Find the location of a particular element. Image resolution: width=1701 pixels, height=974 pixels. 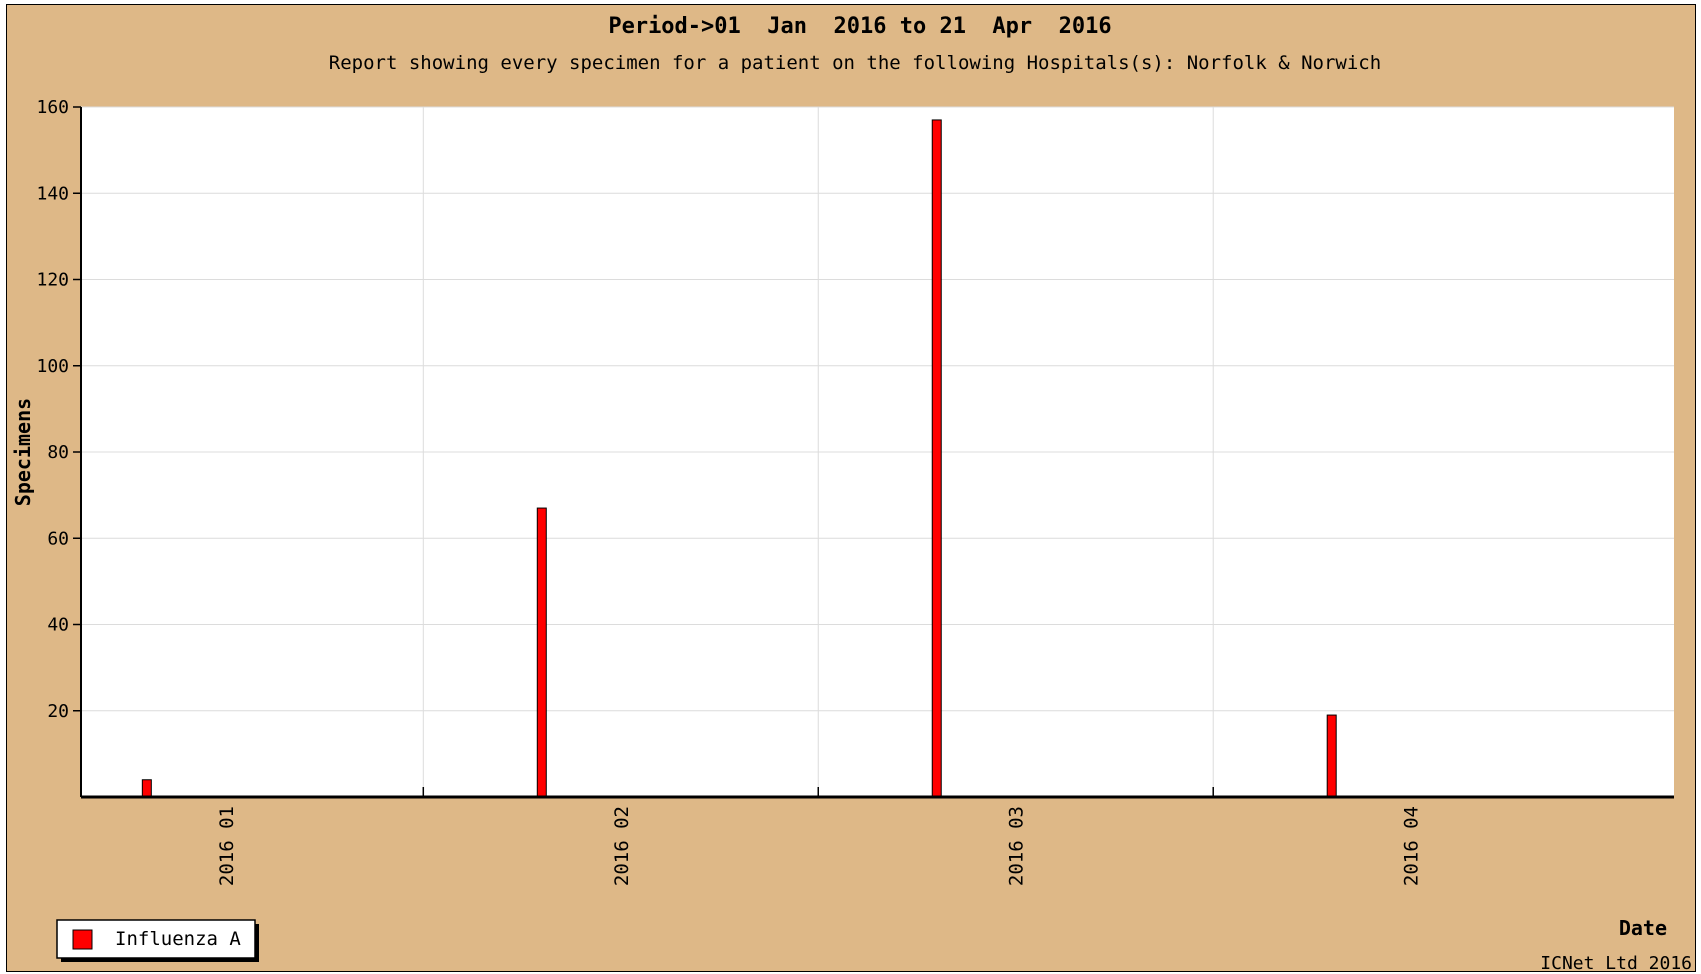

y-tick-label: 40 is located at coordinates (58, 625).